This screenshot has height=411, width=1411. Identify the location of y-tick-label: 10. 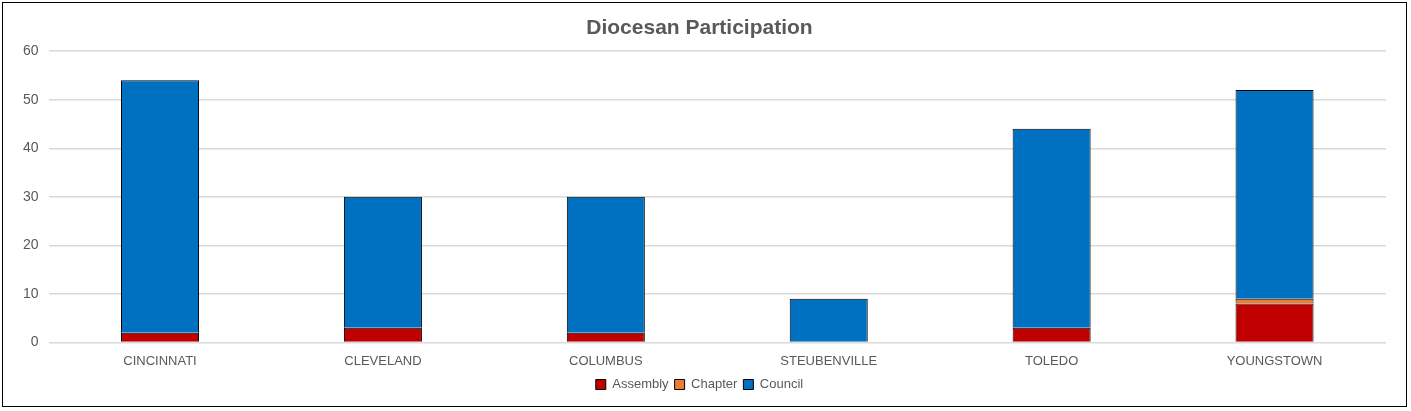
(30, 292).